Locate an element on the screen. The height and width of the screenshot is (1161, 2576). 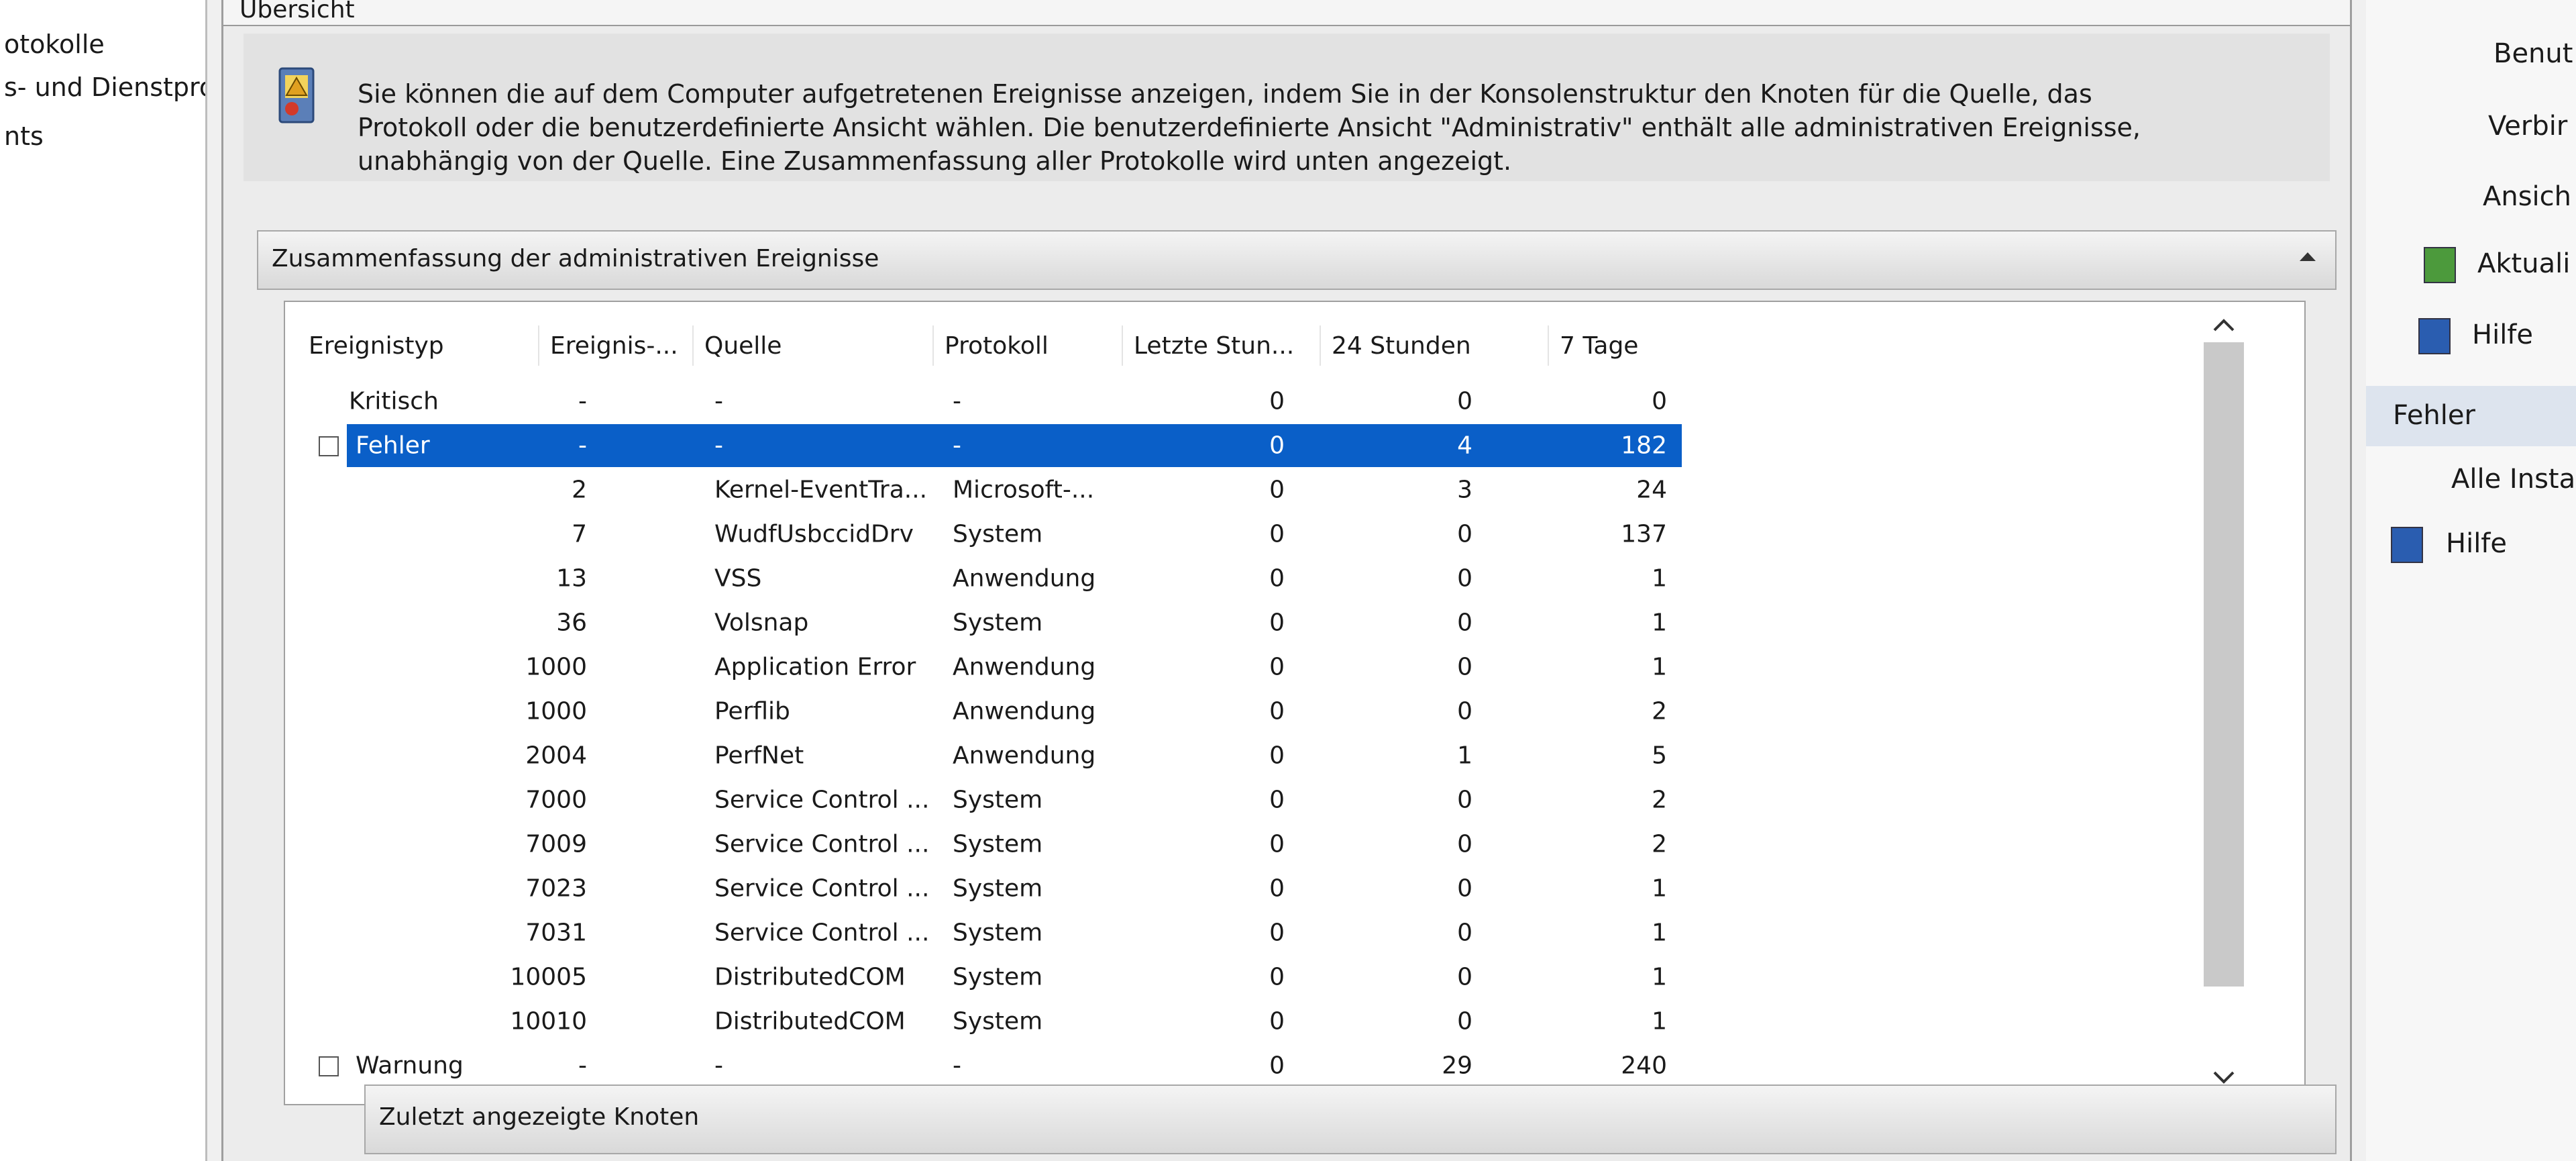
collapse-arrow is located at coordinates (2308, 257).